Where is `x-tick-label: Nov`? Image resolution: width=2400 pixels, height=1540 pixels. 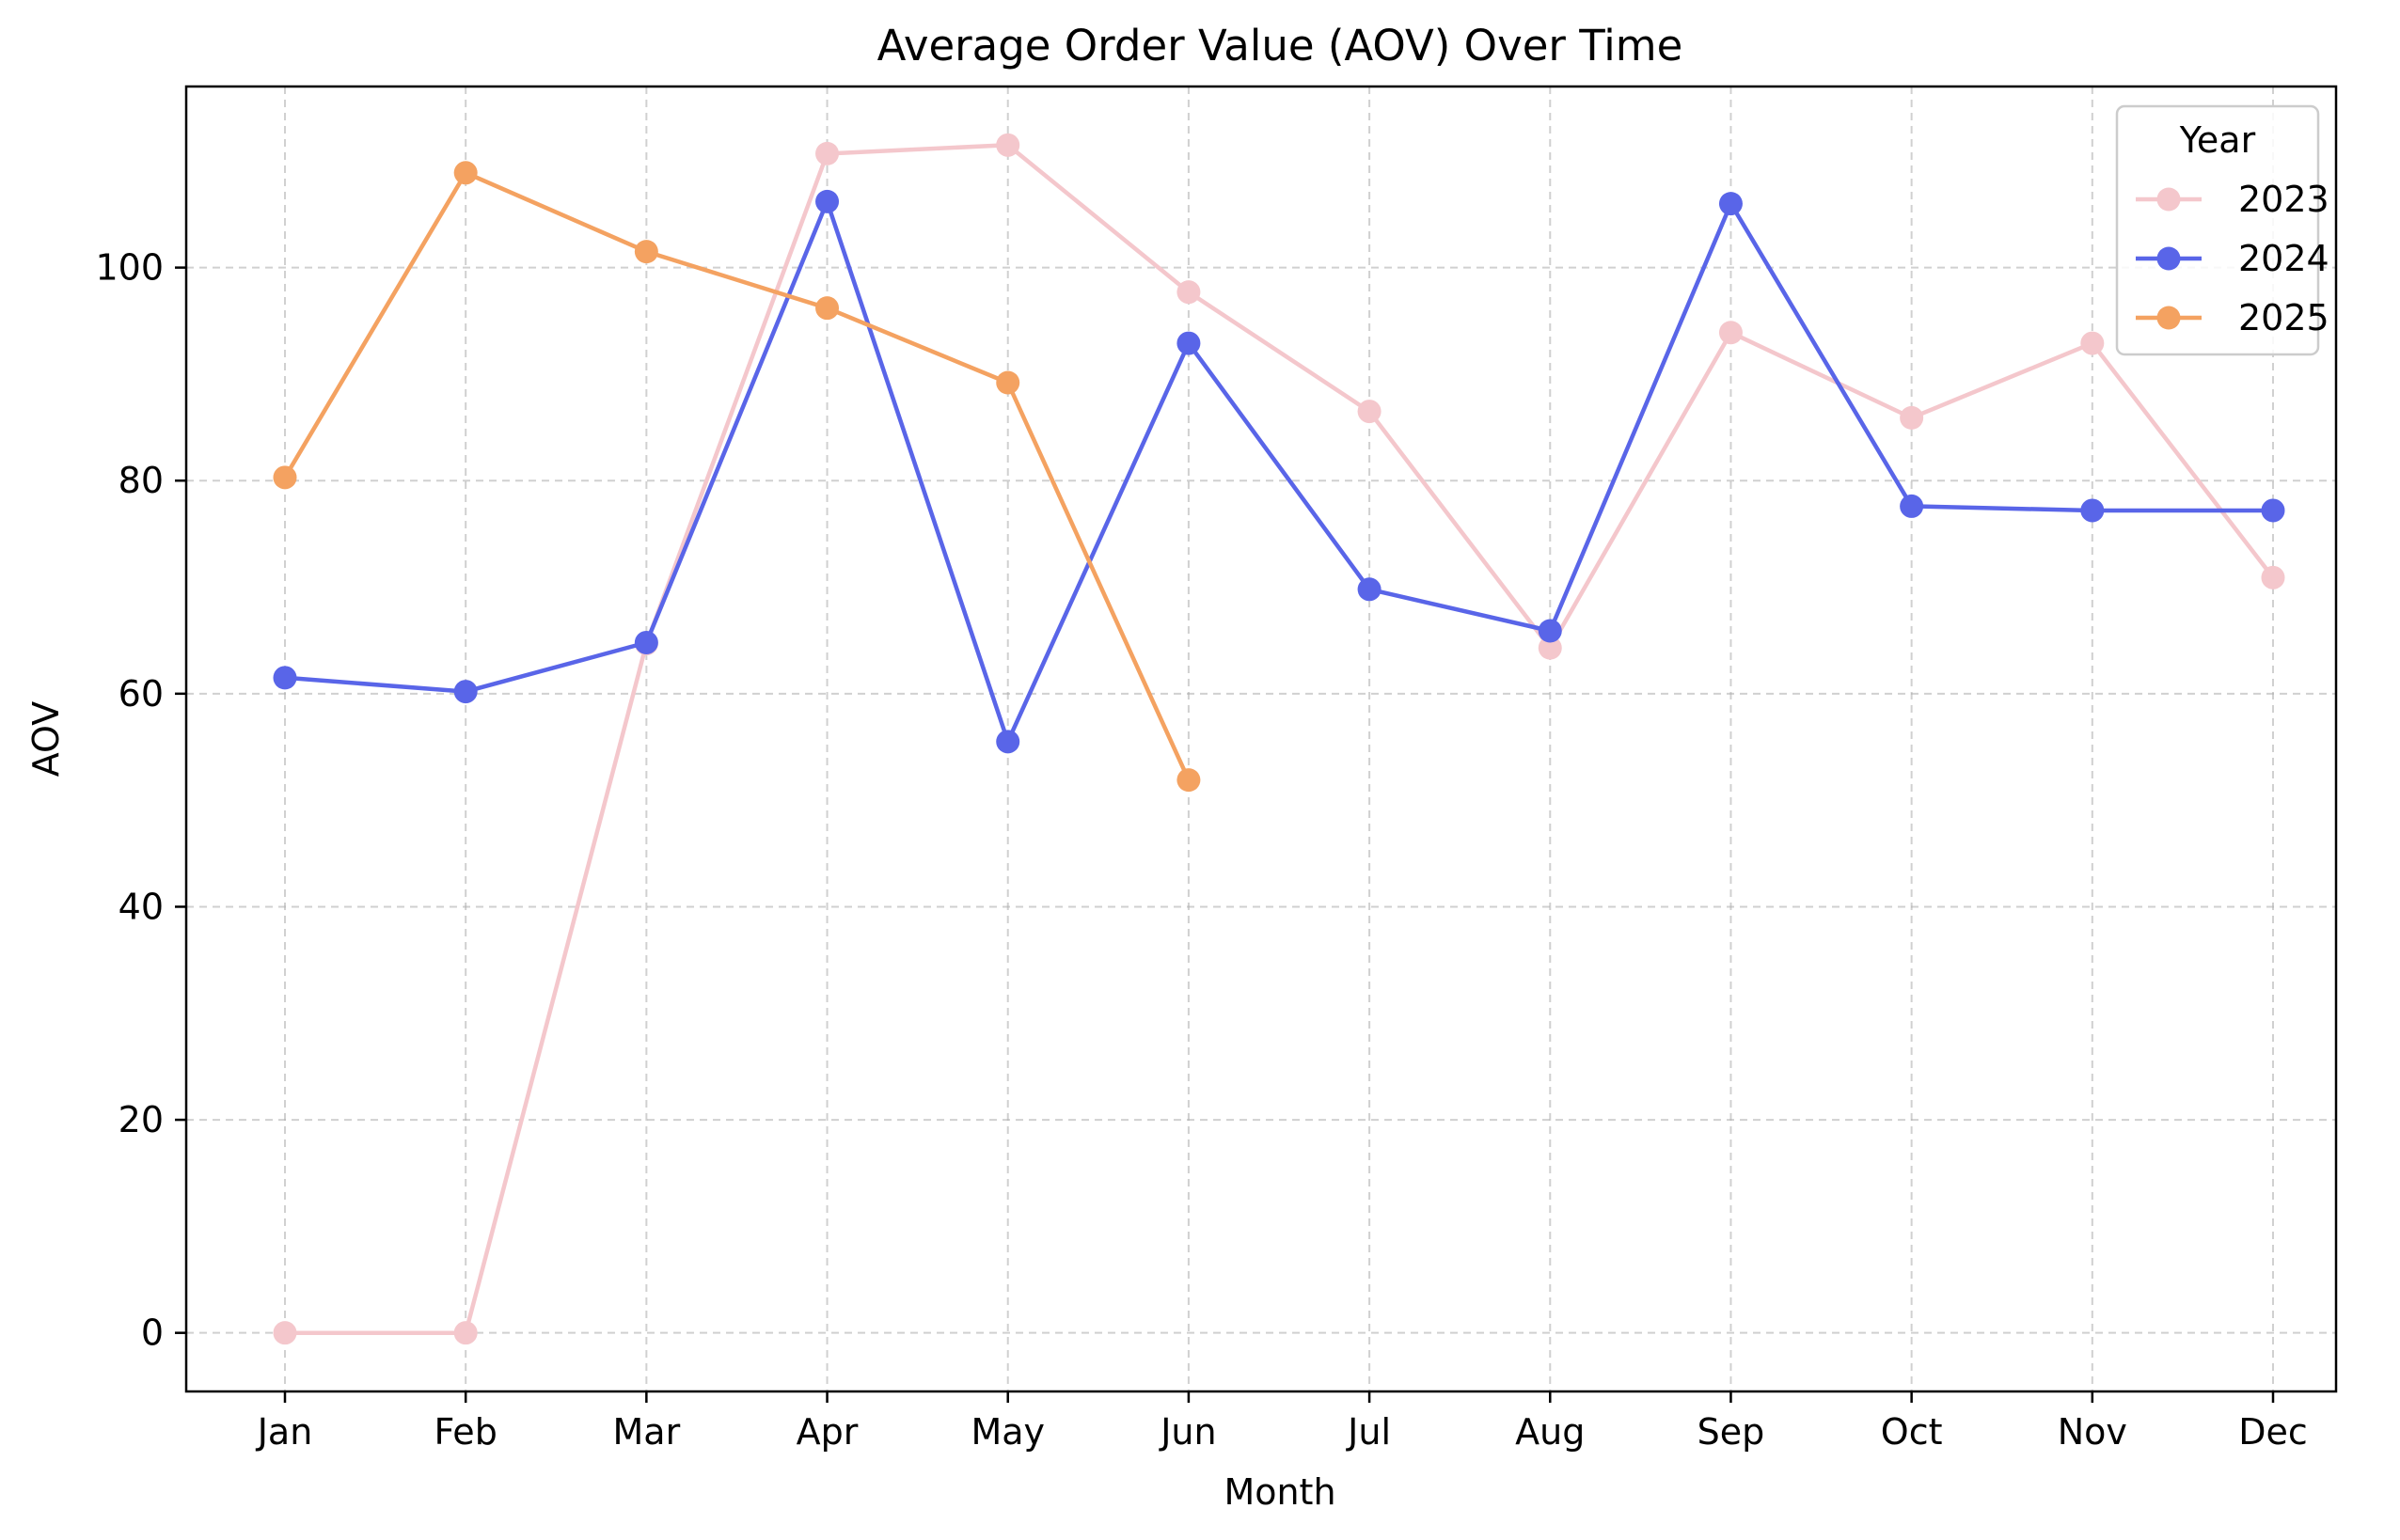 x-tick-label: Nov is located at coordinates (2092, 1432).